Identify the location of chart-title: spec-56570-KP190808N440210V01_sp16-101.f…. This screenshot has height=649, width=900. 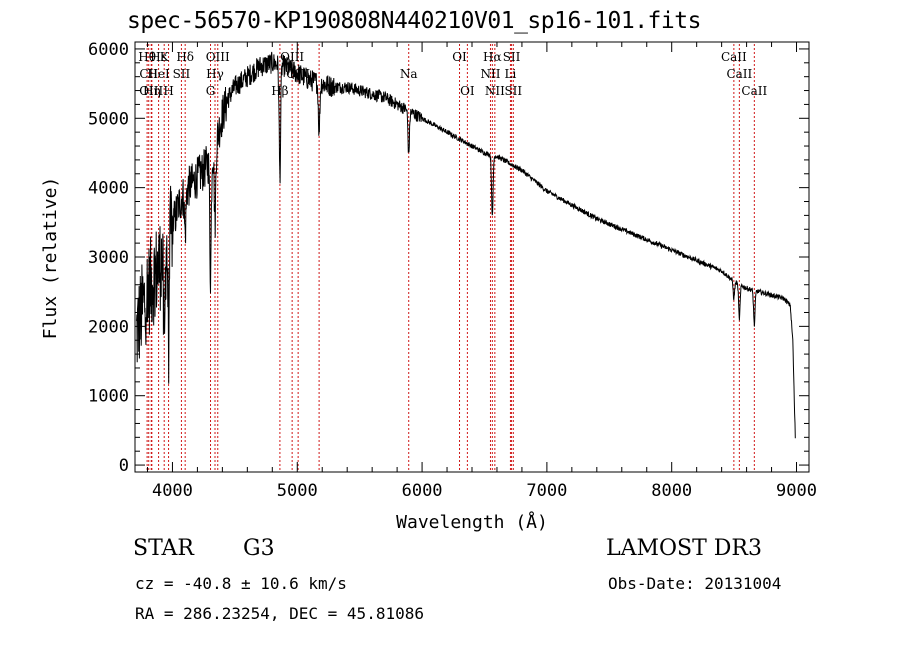
(414, 21).